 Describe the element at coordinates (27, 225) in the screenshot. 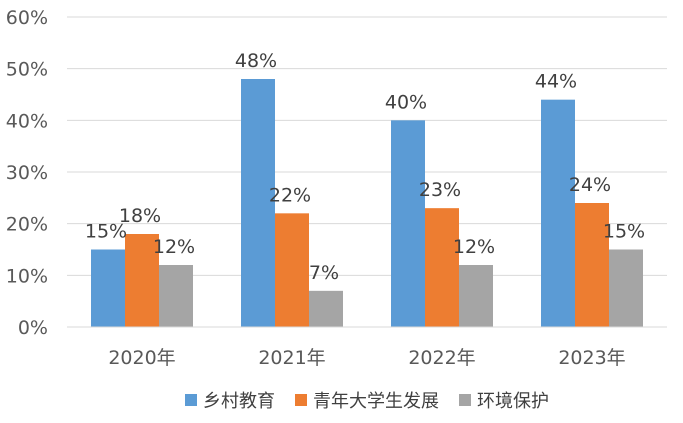

I see `y-tick-label: 20%` at that location.